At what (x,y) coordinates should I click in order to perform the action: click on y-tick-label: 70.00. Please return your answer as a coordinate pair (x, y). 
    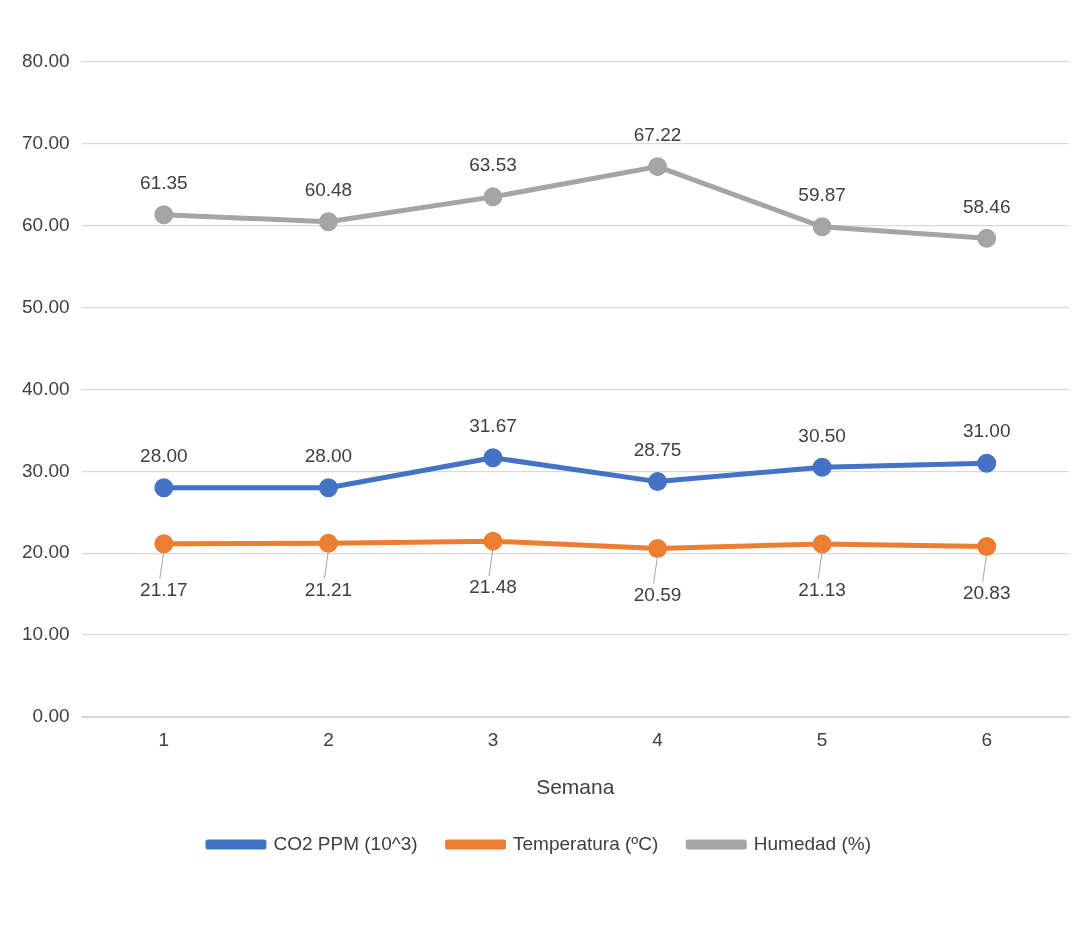
    Looking at the image, I should click on (46, 143).